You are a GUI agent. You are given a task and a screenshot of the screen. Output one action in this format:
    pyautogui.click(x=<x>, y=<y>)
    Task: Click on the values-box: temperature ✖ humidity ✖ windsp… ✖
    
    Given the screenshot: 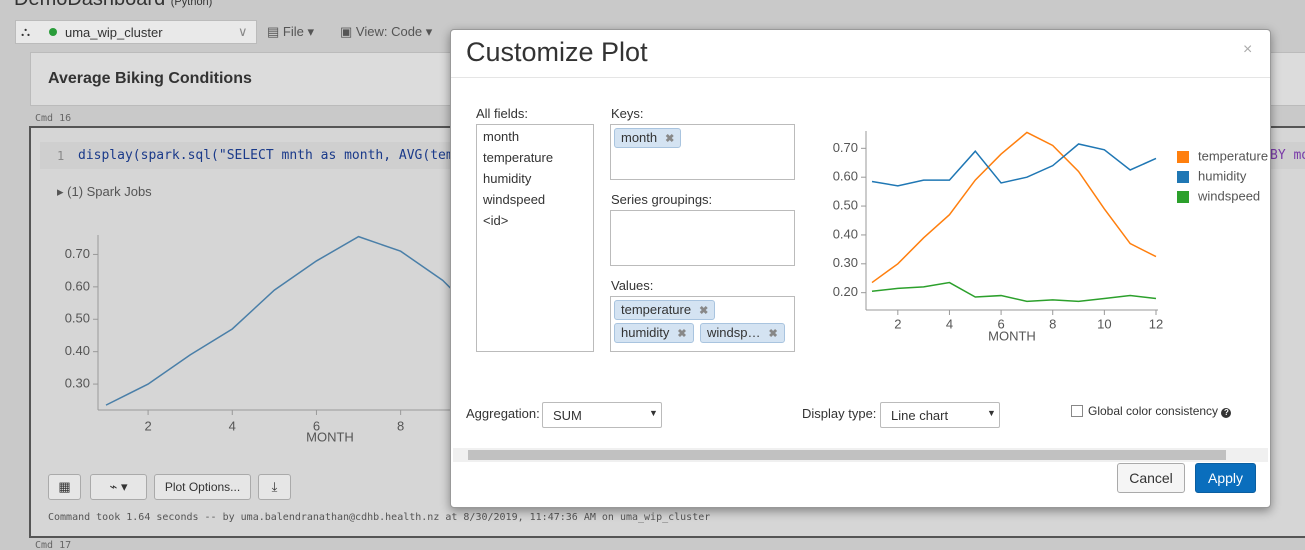 What is the action you would take?
    pyautogui.click(x=702, y=324)
    